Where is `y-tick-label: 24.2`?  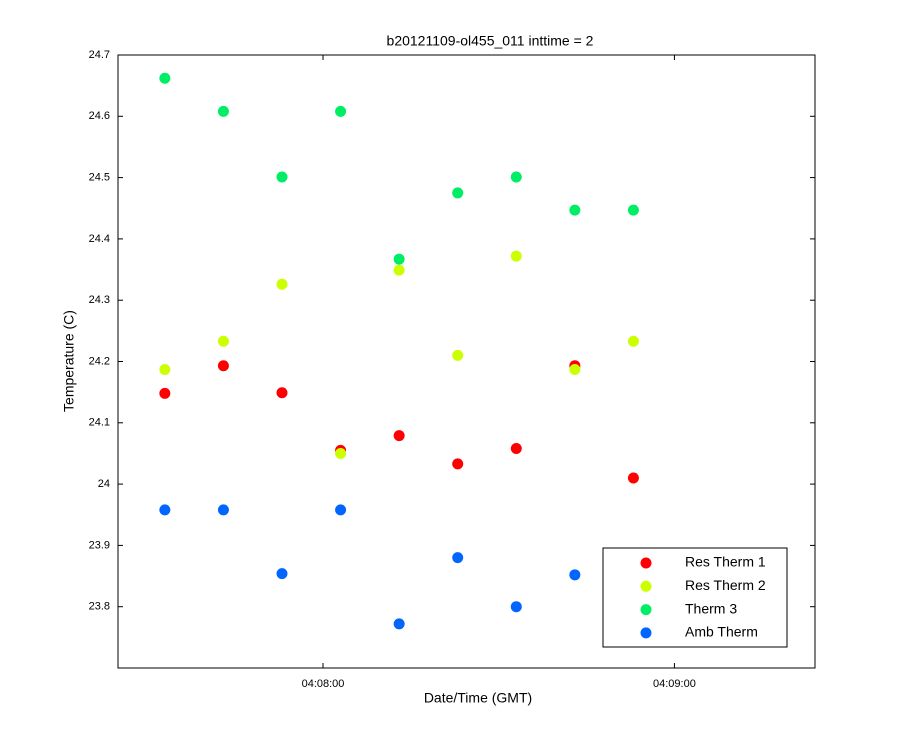
y-tick-label: 24.2 is located at coordinates (99, 361).